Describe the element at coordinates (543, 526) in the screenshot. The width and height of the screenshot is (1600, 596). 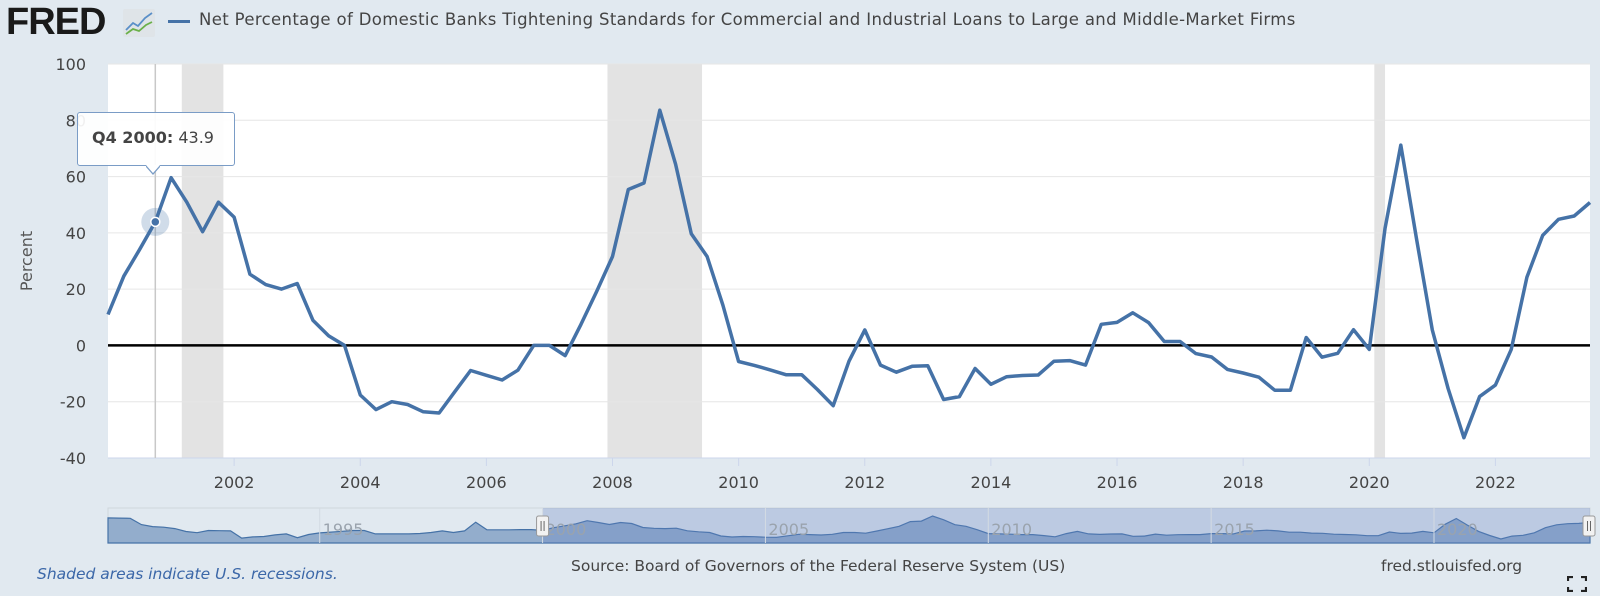
I see `navigator-left-handle` at that location.